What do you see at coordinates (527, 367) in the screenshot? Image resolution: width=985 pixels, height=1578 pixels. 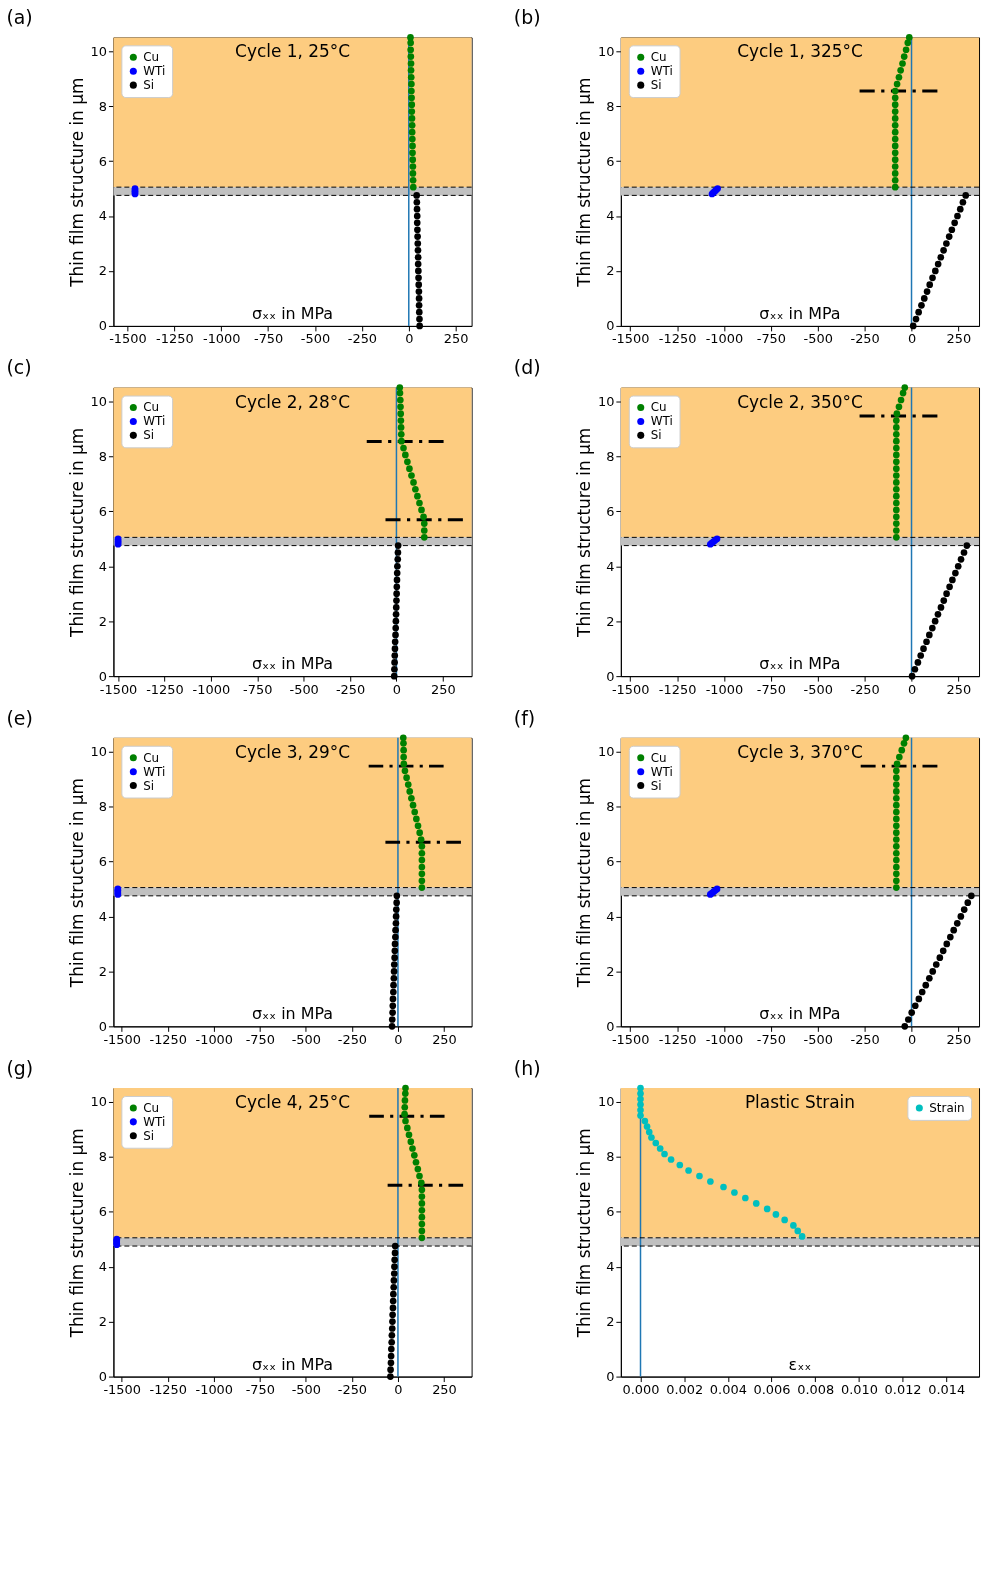 I see `text: (d)` at bounding box center [527, 367].